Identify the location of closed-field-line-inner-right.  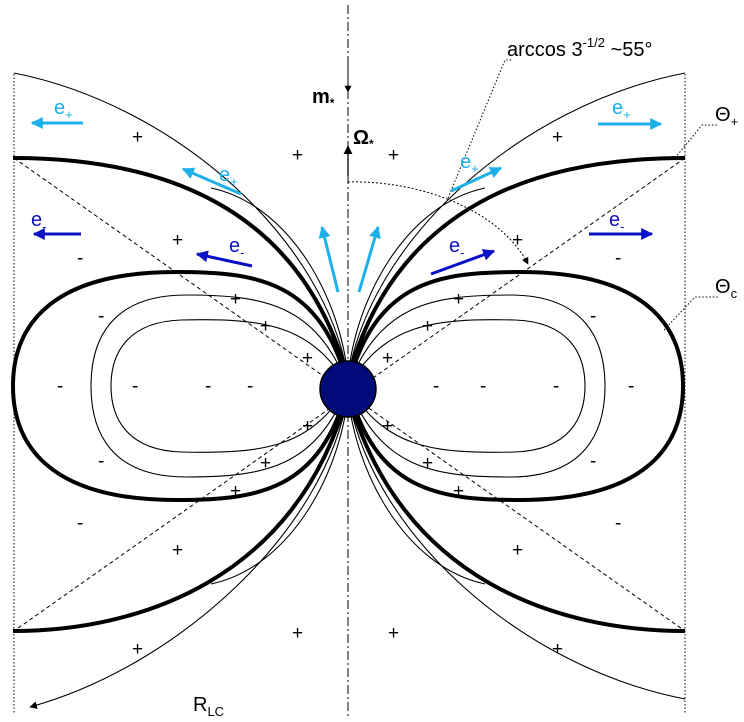
(466, 386).